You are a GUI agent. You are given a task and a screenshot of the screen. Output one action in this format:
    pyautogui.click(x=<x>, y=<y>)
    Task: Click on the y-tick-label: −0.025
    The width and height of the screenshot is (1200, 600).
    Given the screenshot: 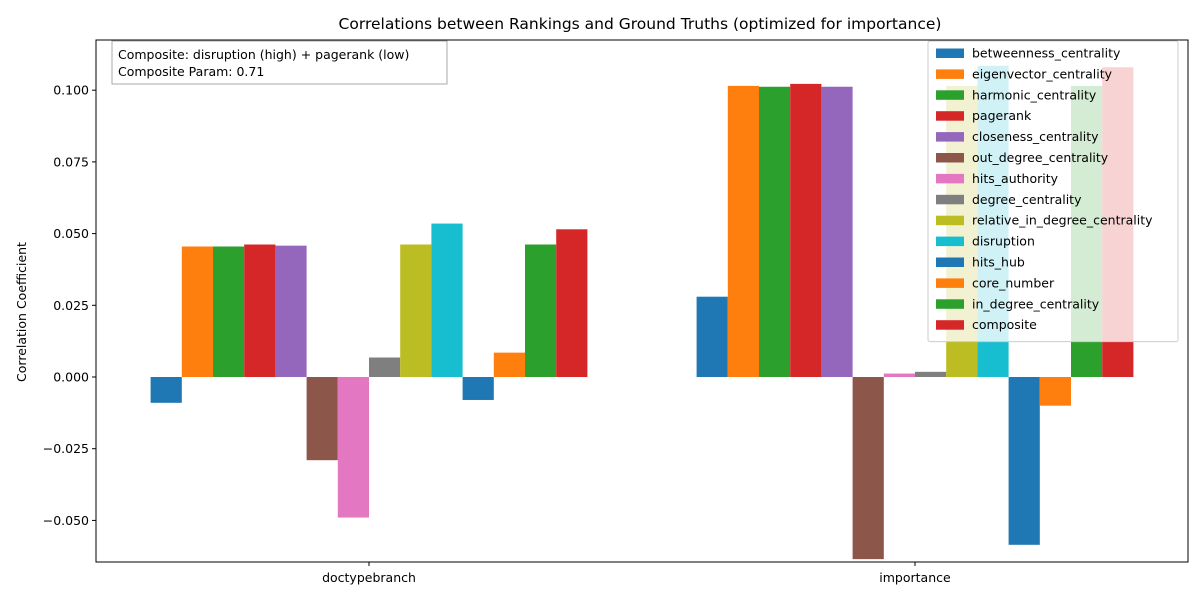 What is the action you would take?
    pyautogui.click(x=66, y=448)
    